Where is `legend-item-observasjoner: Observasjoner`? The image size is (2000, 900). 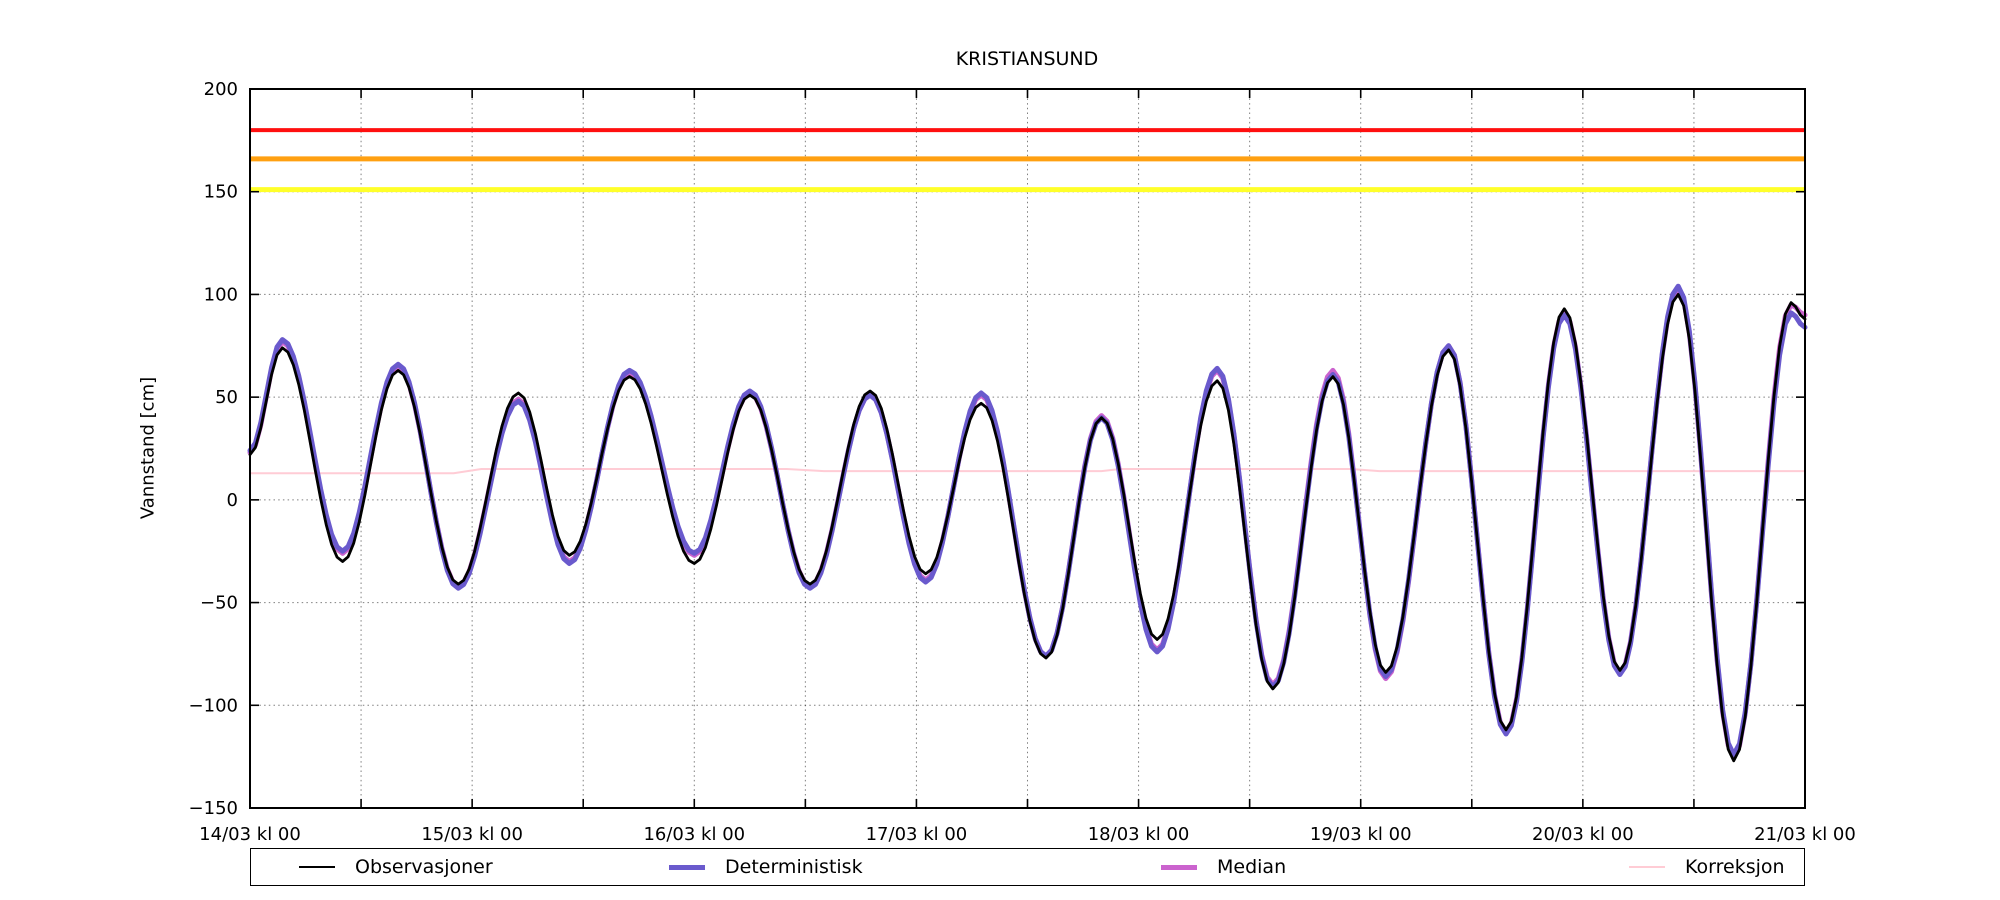 legend-item-observasjoner: Observasjoner is located at coordinates (396, 867).